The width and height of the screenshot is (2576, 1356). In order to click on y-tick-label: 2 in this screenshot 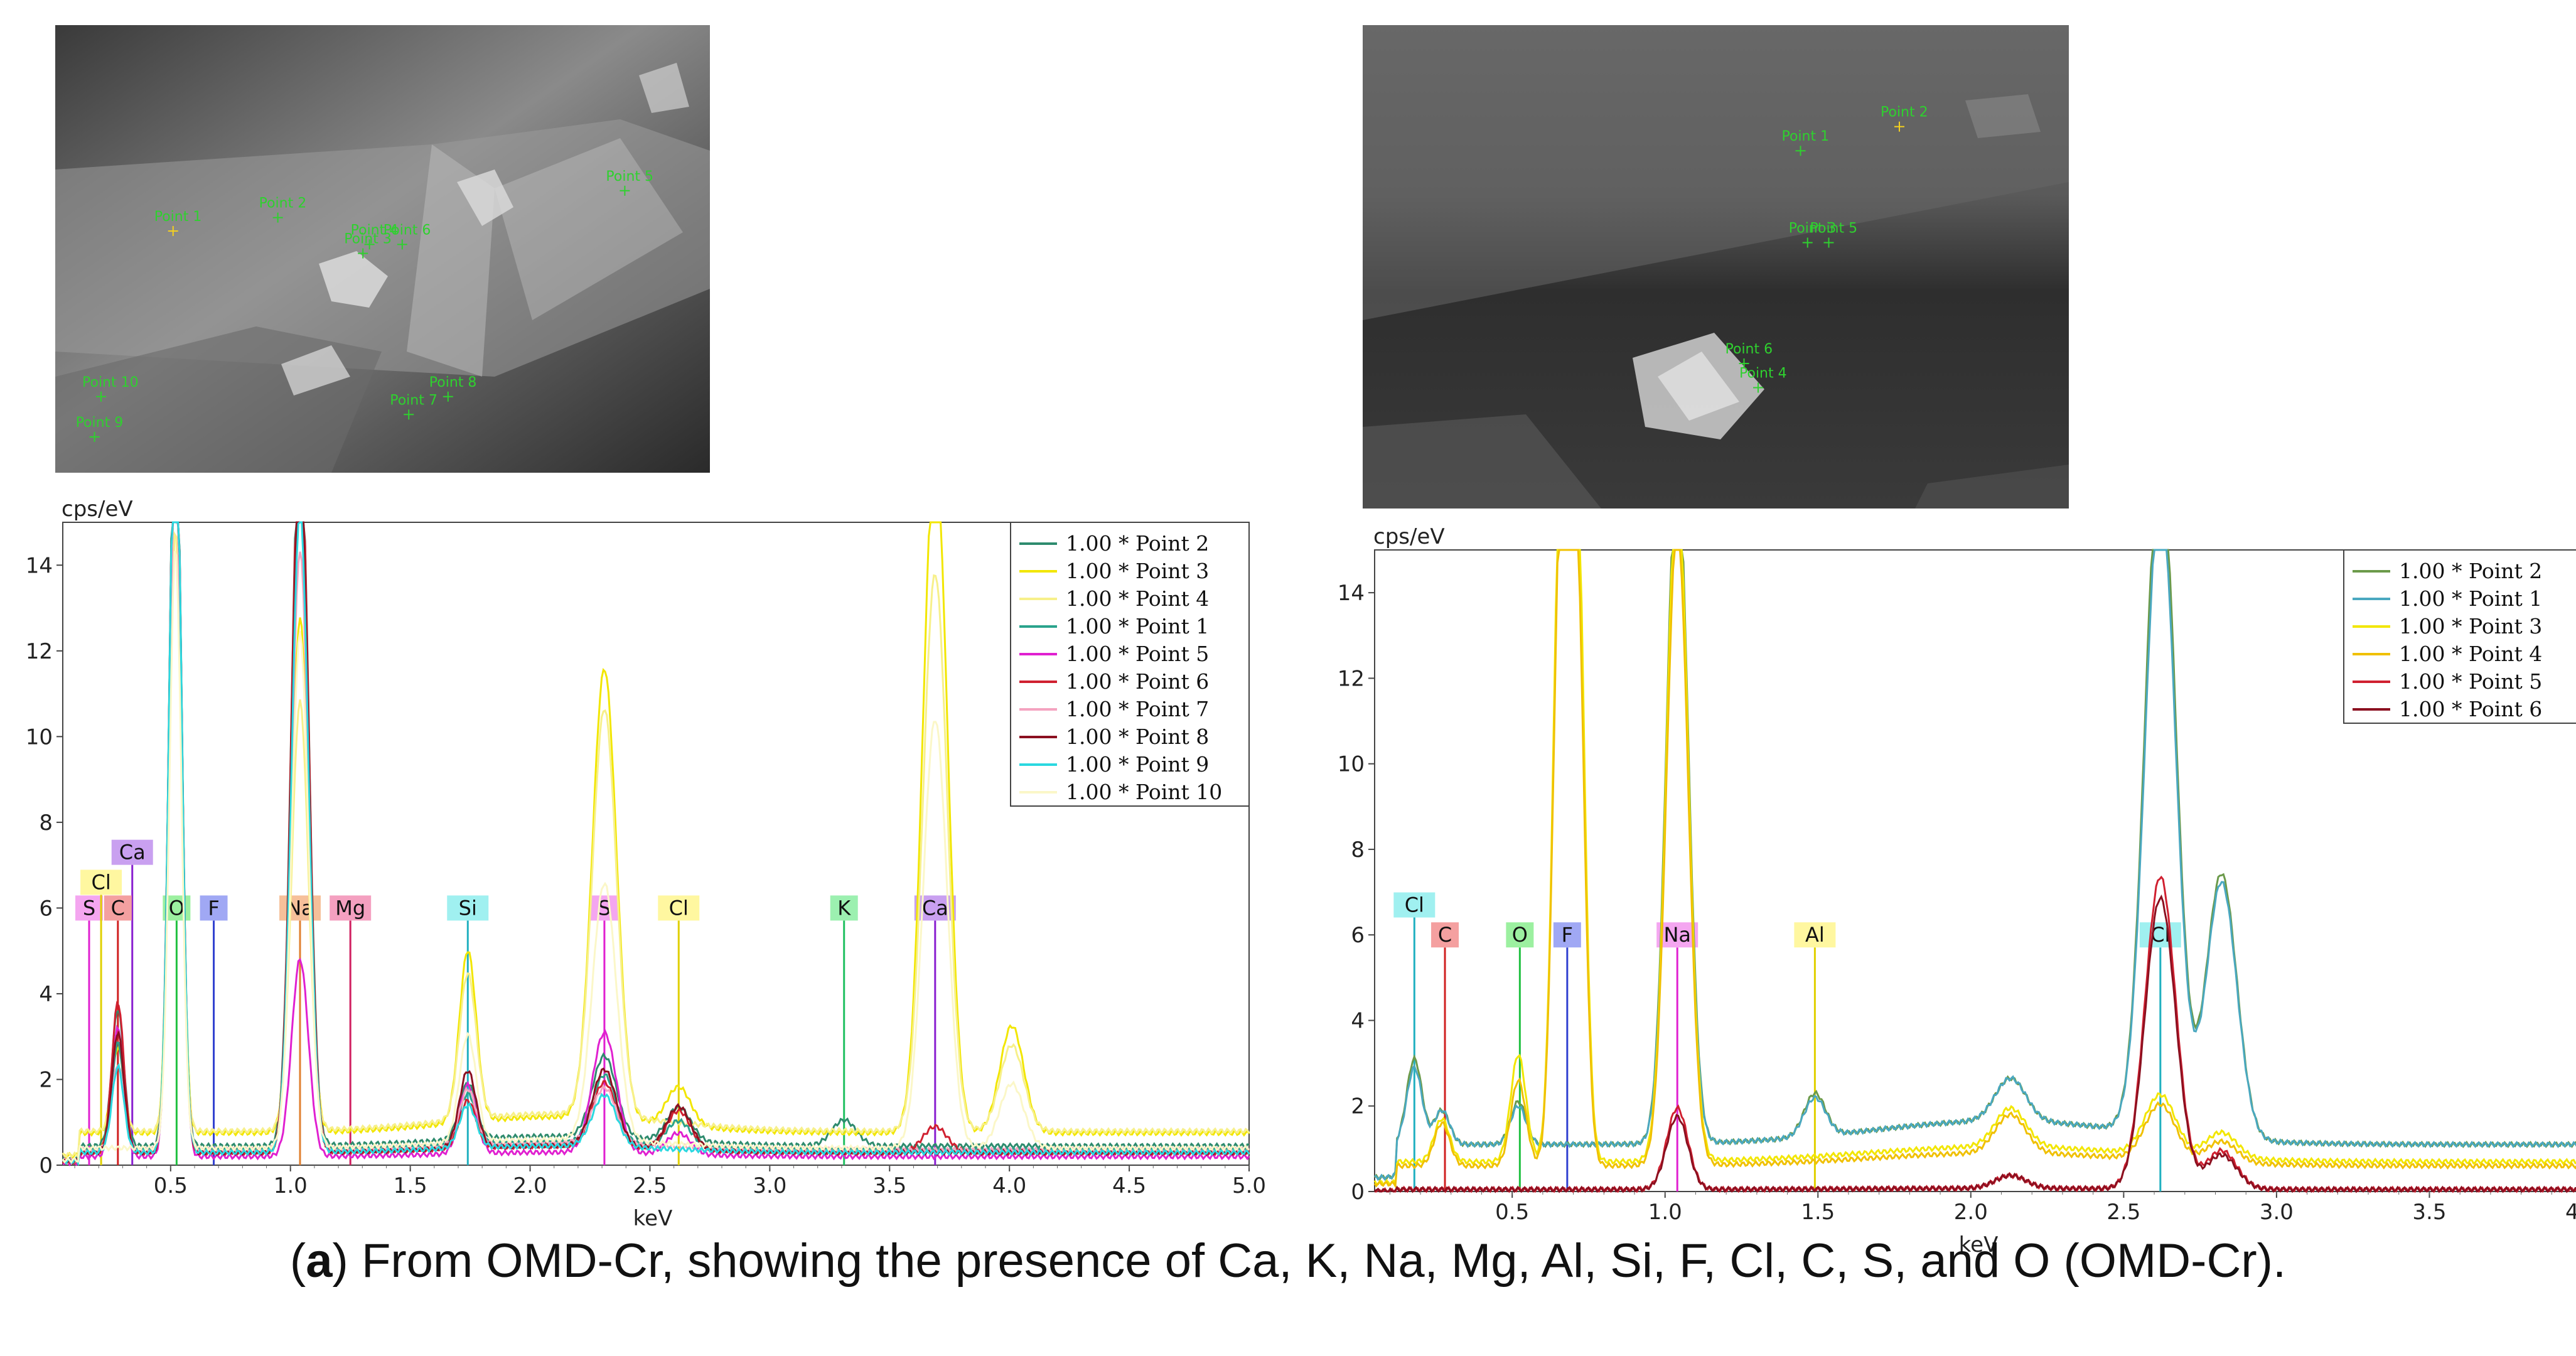, I will do `click(1358, 1106)`.